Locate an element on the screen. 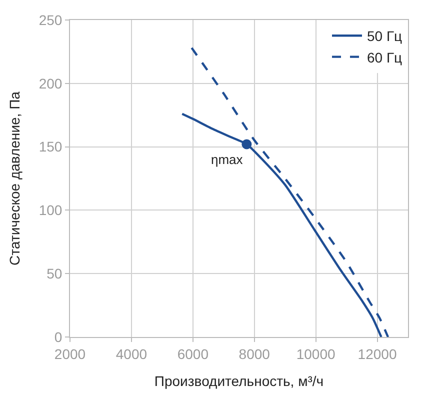  y-tick-label: 0 is located at coordinates (58, 336).